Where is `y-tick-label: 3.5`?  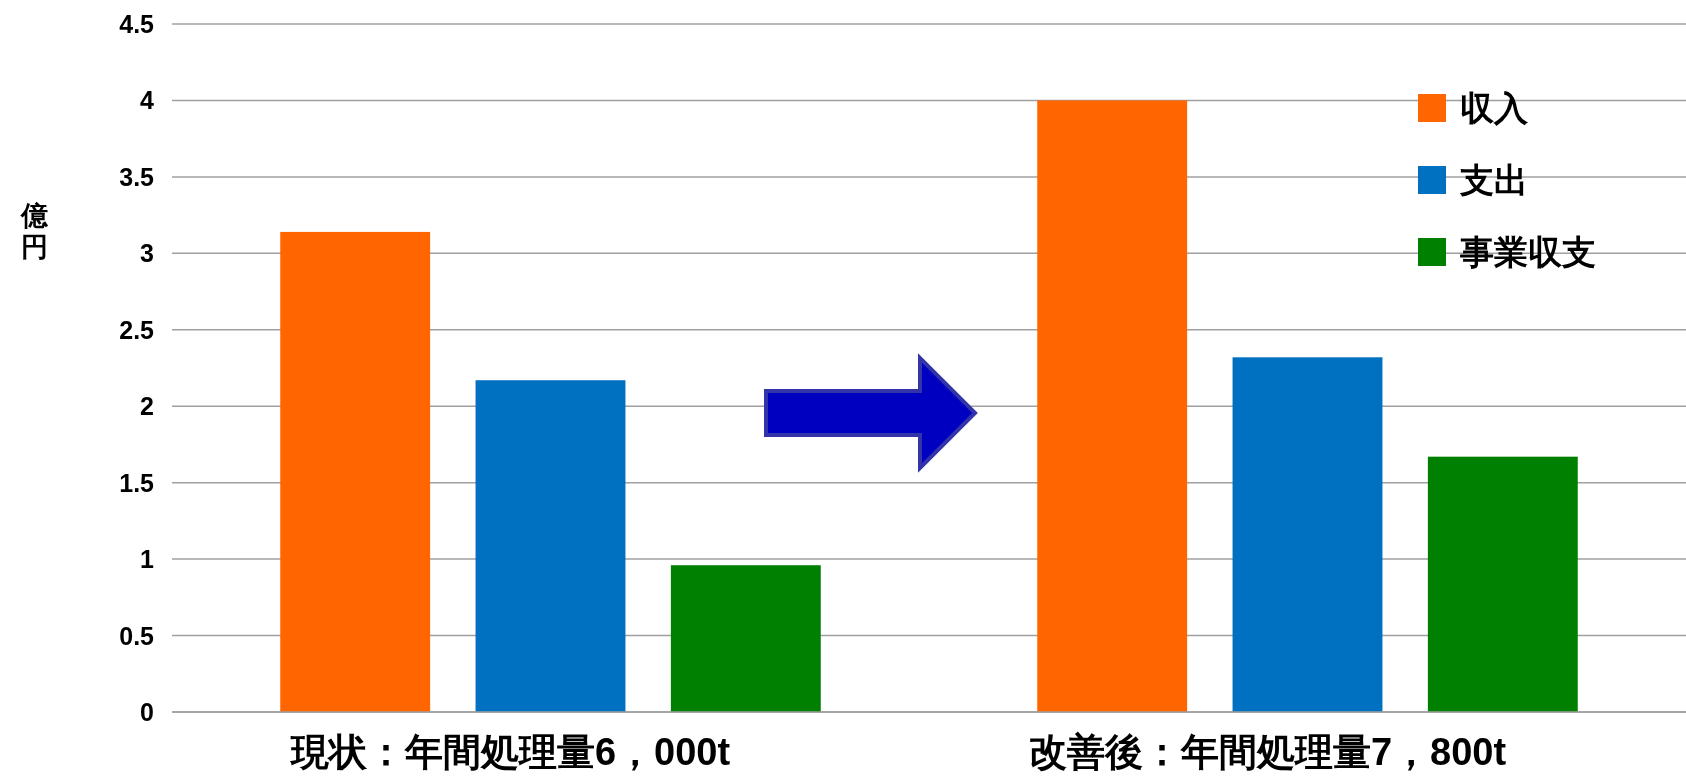 y-tick-label: 3.5 is located at coordinates (137, 176).